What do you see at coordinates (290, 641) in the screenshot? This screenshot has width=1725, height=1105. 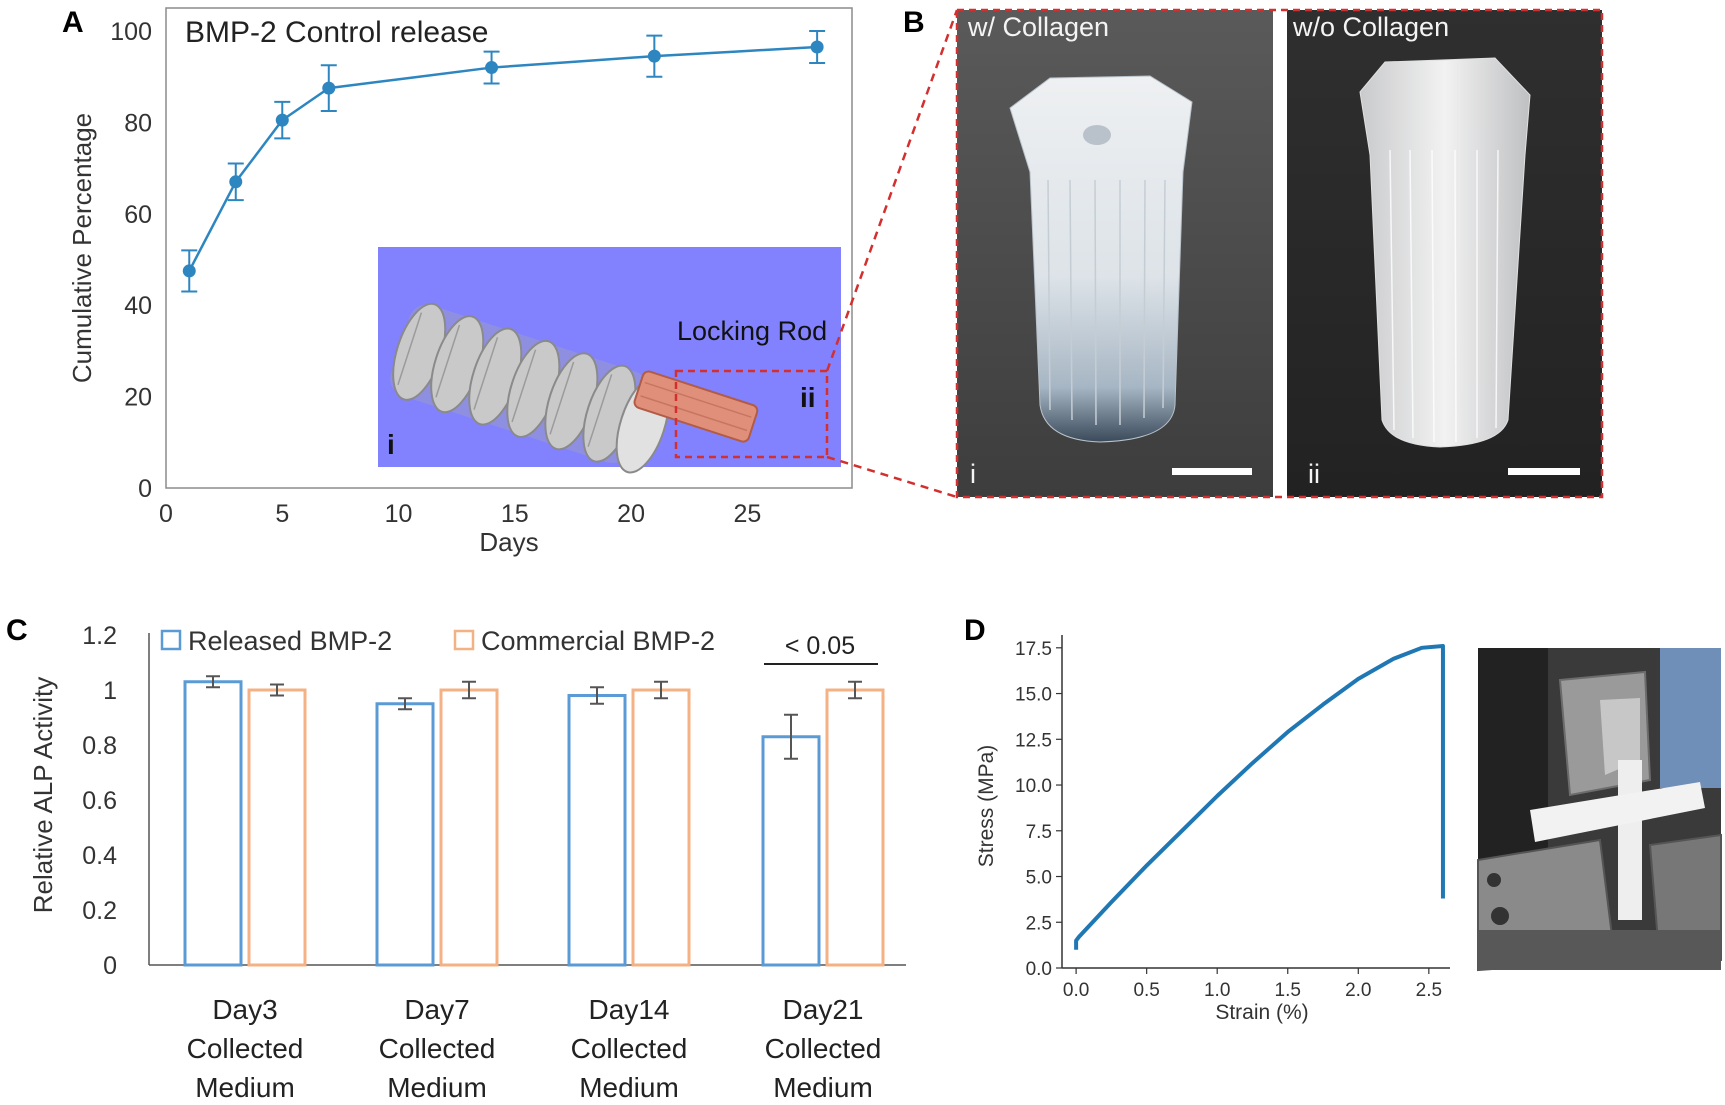 I see `legend-label-released: Released BMP-2` at bounding box center [290, 641].